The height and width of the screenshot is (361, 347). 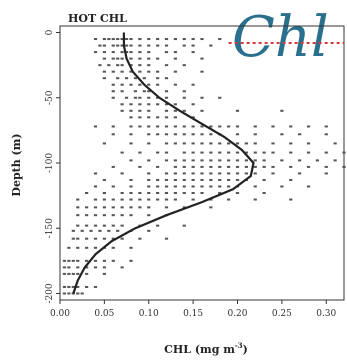 What do you see at coordinates (104, 314) in the screenshot?
I see `x-tick-label: 0.05` at bounding box center [104, 314].